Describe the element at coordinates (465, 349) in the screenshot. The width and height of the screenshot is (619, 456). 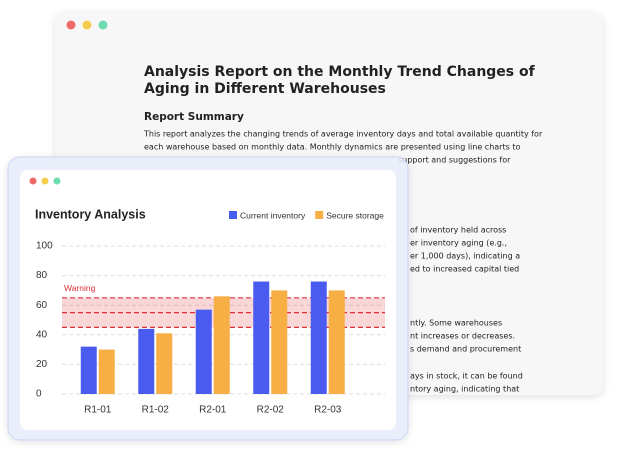
I see `doc-line: s demand and procurement` at that location.